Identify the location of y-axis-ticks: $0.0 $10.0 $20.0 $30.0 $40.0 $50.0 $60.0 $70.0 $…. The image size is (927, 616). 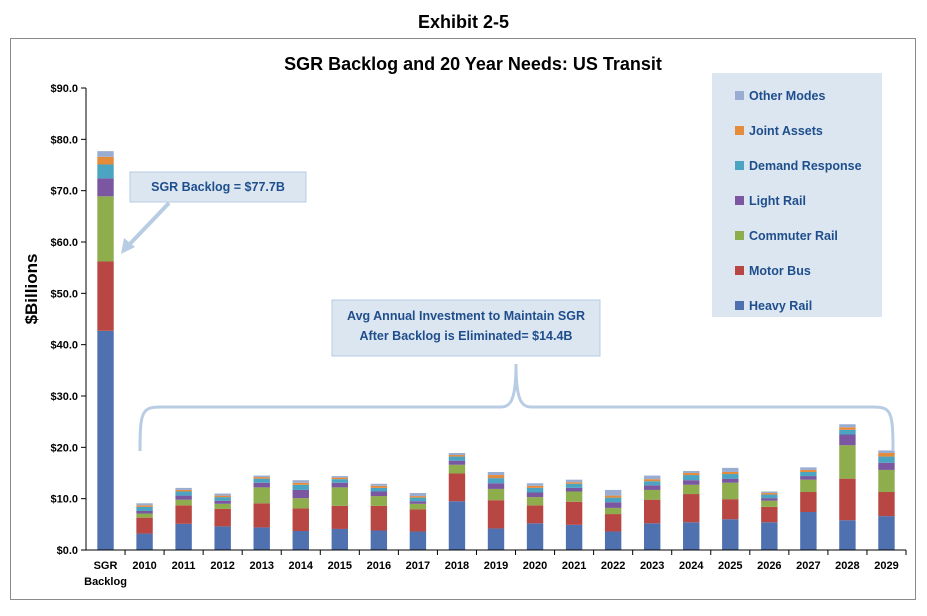
(68, 320).